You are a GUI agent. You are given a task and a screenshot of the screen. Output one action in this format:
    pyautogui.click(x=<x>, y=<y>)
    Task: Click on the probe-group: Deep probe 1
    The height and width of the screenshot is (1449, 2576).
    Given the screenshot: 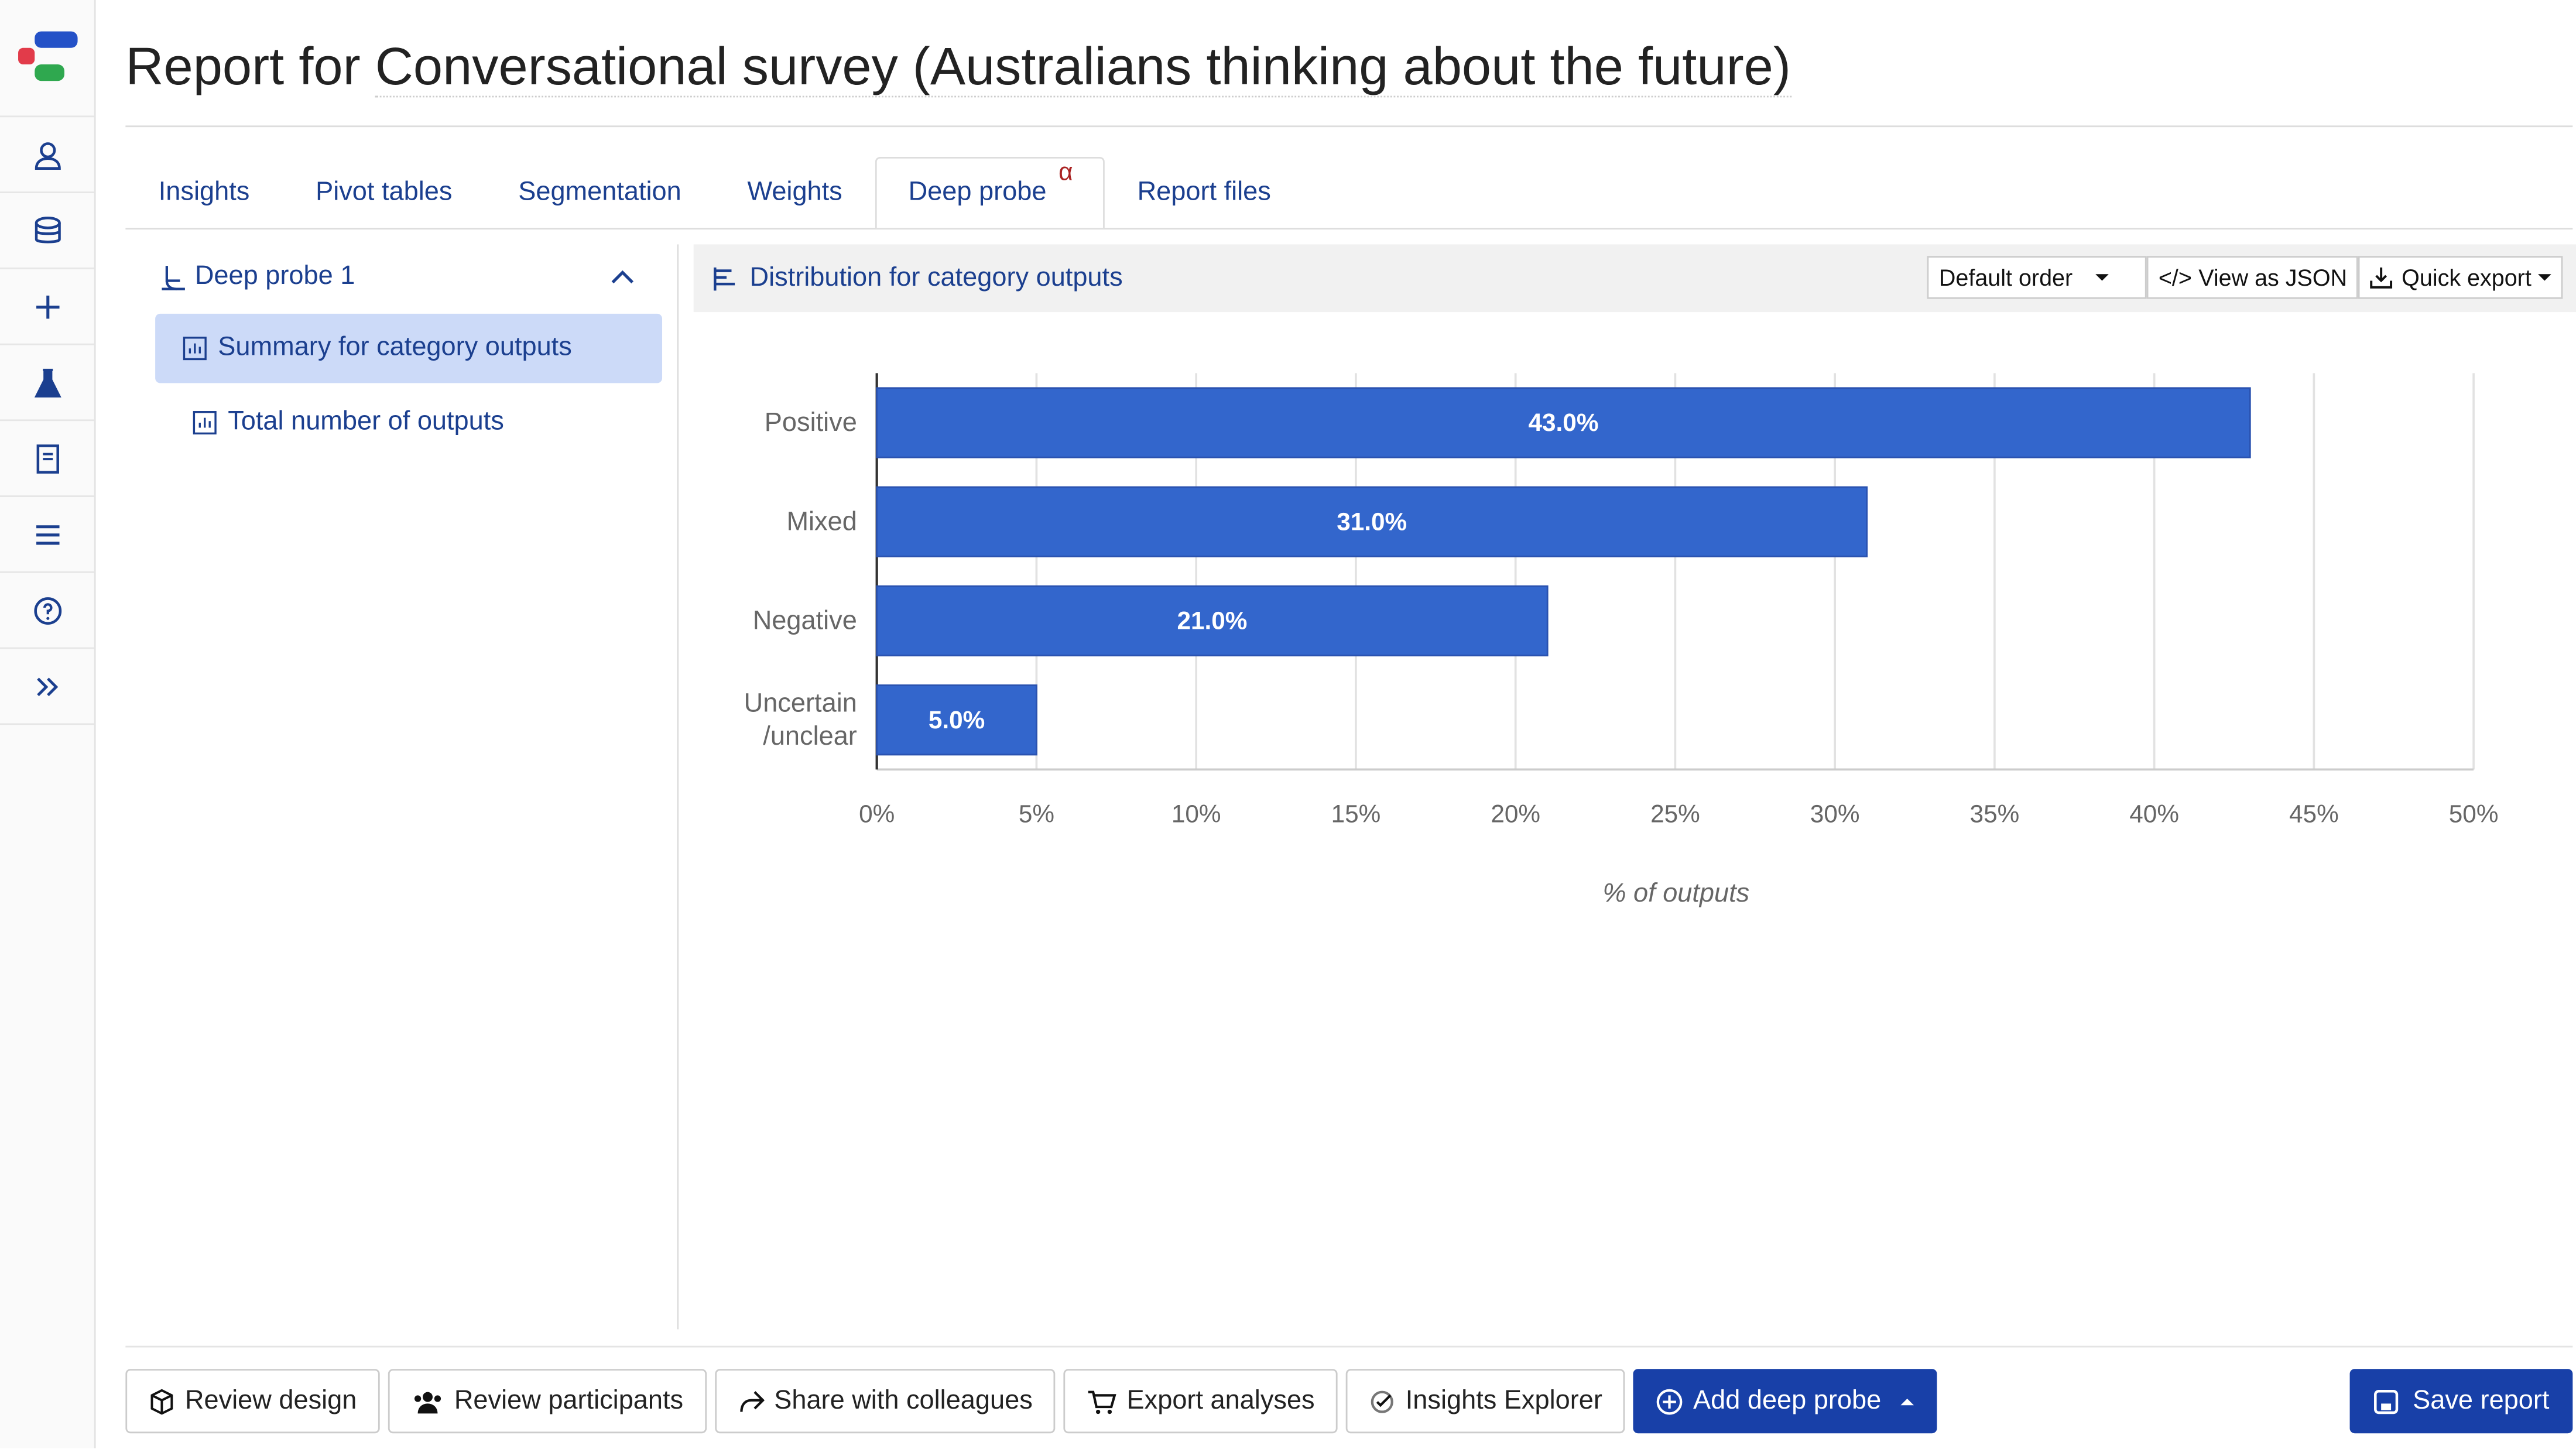 What is the action you would take?
    pyautogui.click(x=408, y=277)
    